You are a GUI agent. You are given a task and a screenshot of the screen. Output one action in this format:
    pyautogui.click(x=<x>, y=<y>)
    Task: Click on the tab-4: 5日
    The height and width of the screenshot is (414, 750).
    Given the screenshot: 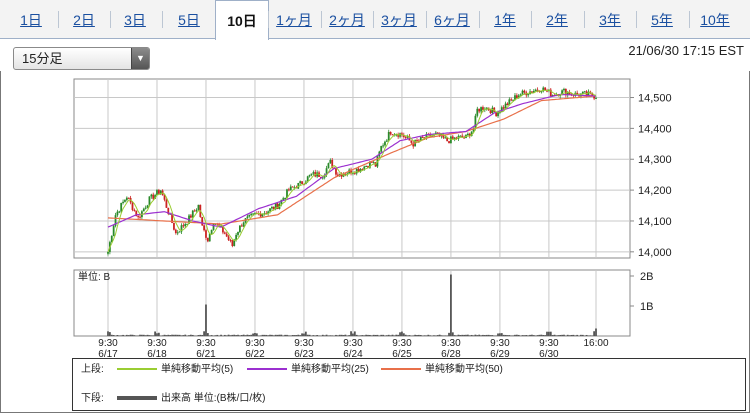 What is the action you would take?
    pyautogui.click(x=189, y=20)
    